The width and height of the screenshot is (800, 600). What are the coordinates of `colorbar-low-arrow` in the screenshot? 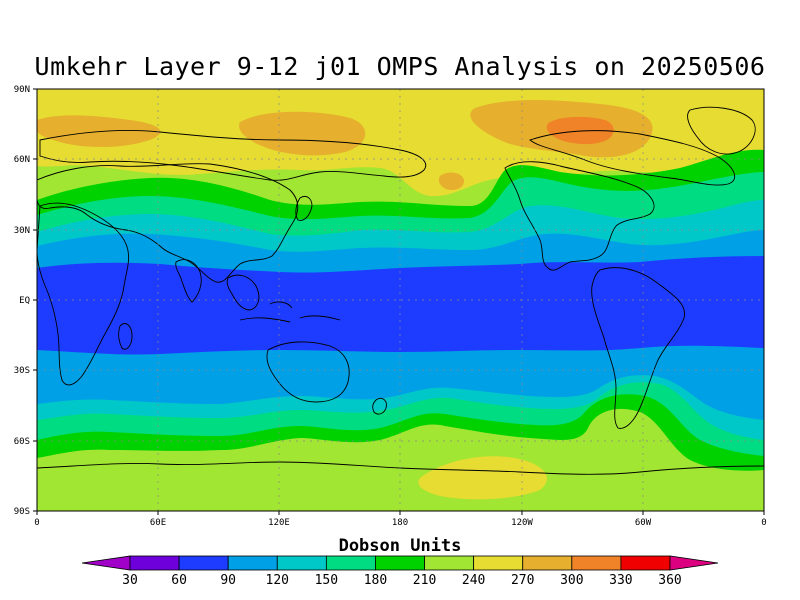 It's located at (106, 563).